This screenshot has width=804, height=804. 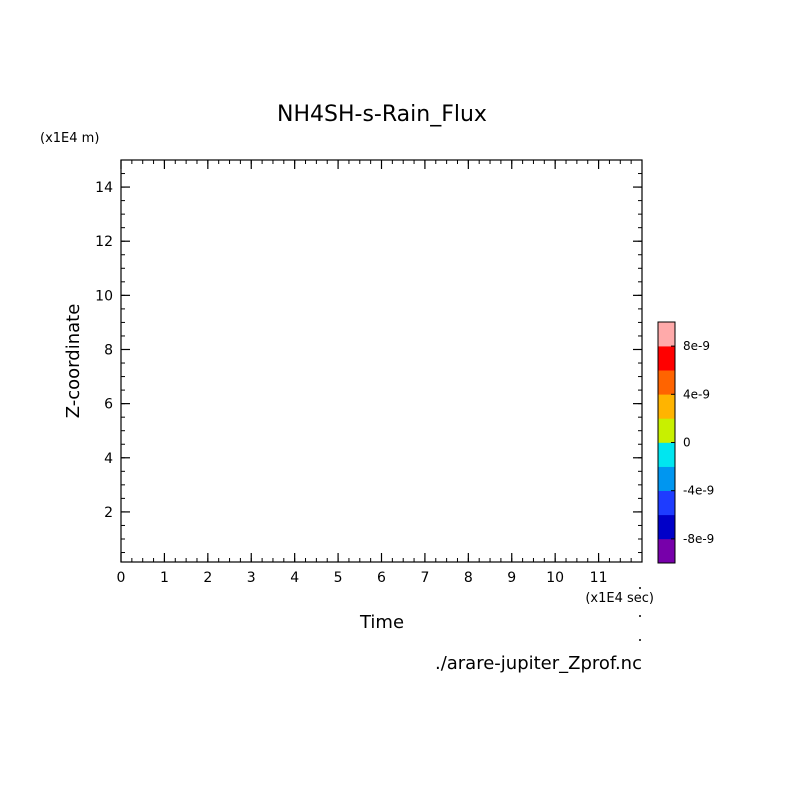 What do you see at coordinates (381, 578) in the screenshot?
I see `x-tick-label: 6` at bounding box center [381, 578].